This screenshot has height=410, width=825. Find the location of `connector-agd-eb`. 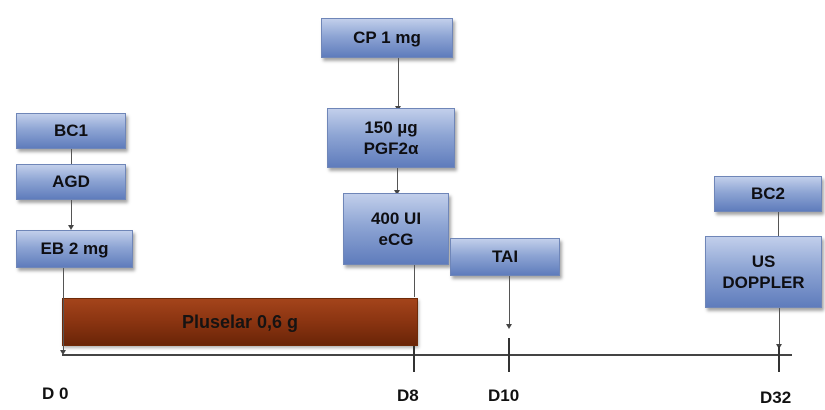

connector-agd-eb is located at coordinates (71, 213).